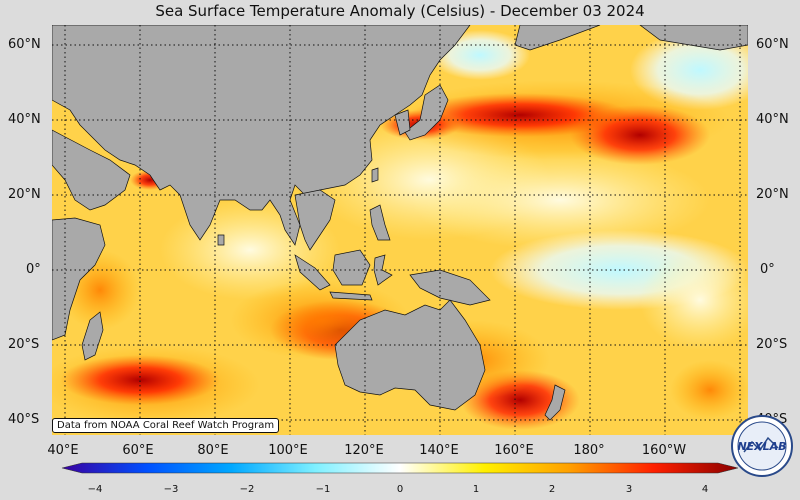 This screenshot has width=800, height=500. What do you see at coordinates (213, 450) in the screenshot?
I see `lon-label-80e: 80°E` at bounding box center [213, 450].